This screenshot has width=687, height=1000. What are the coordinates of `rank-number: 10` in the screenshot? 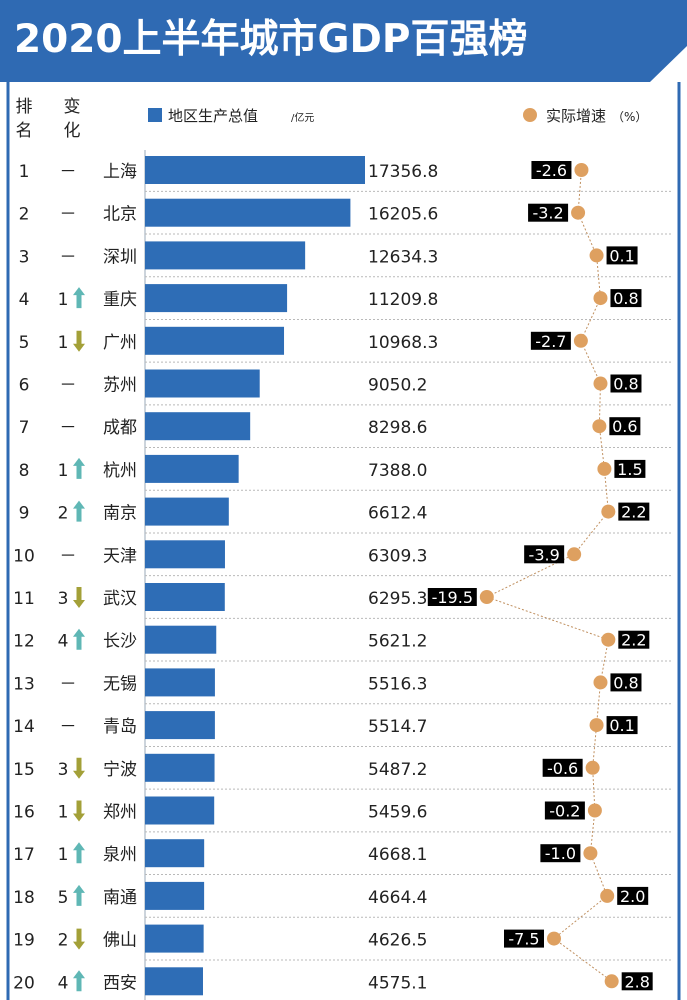 It's located at (24, 556).